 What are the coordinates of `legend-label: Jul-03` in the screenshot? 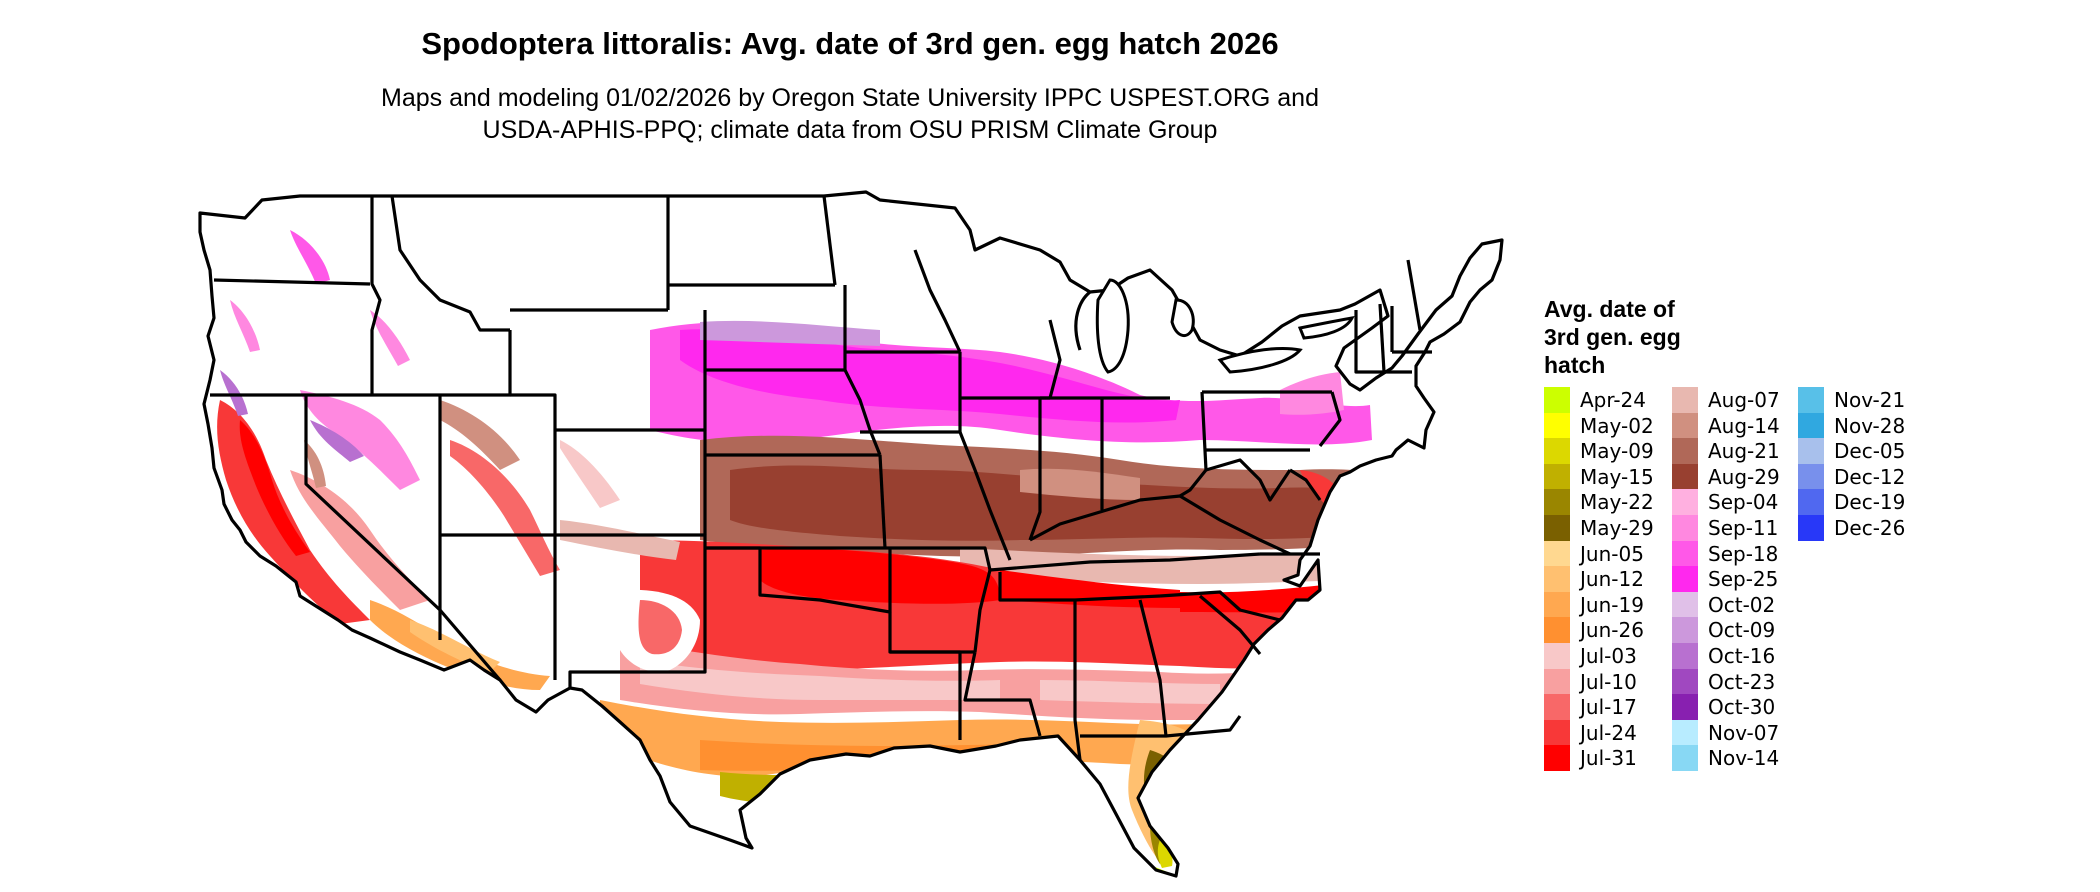 It's located at (1608, 655).